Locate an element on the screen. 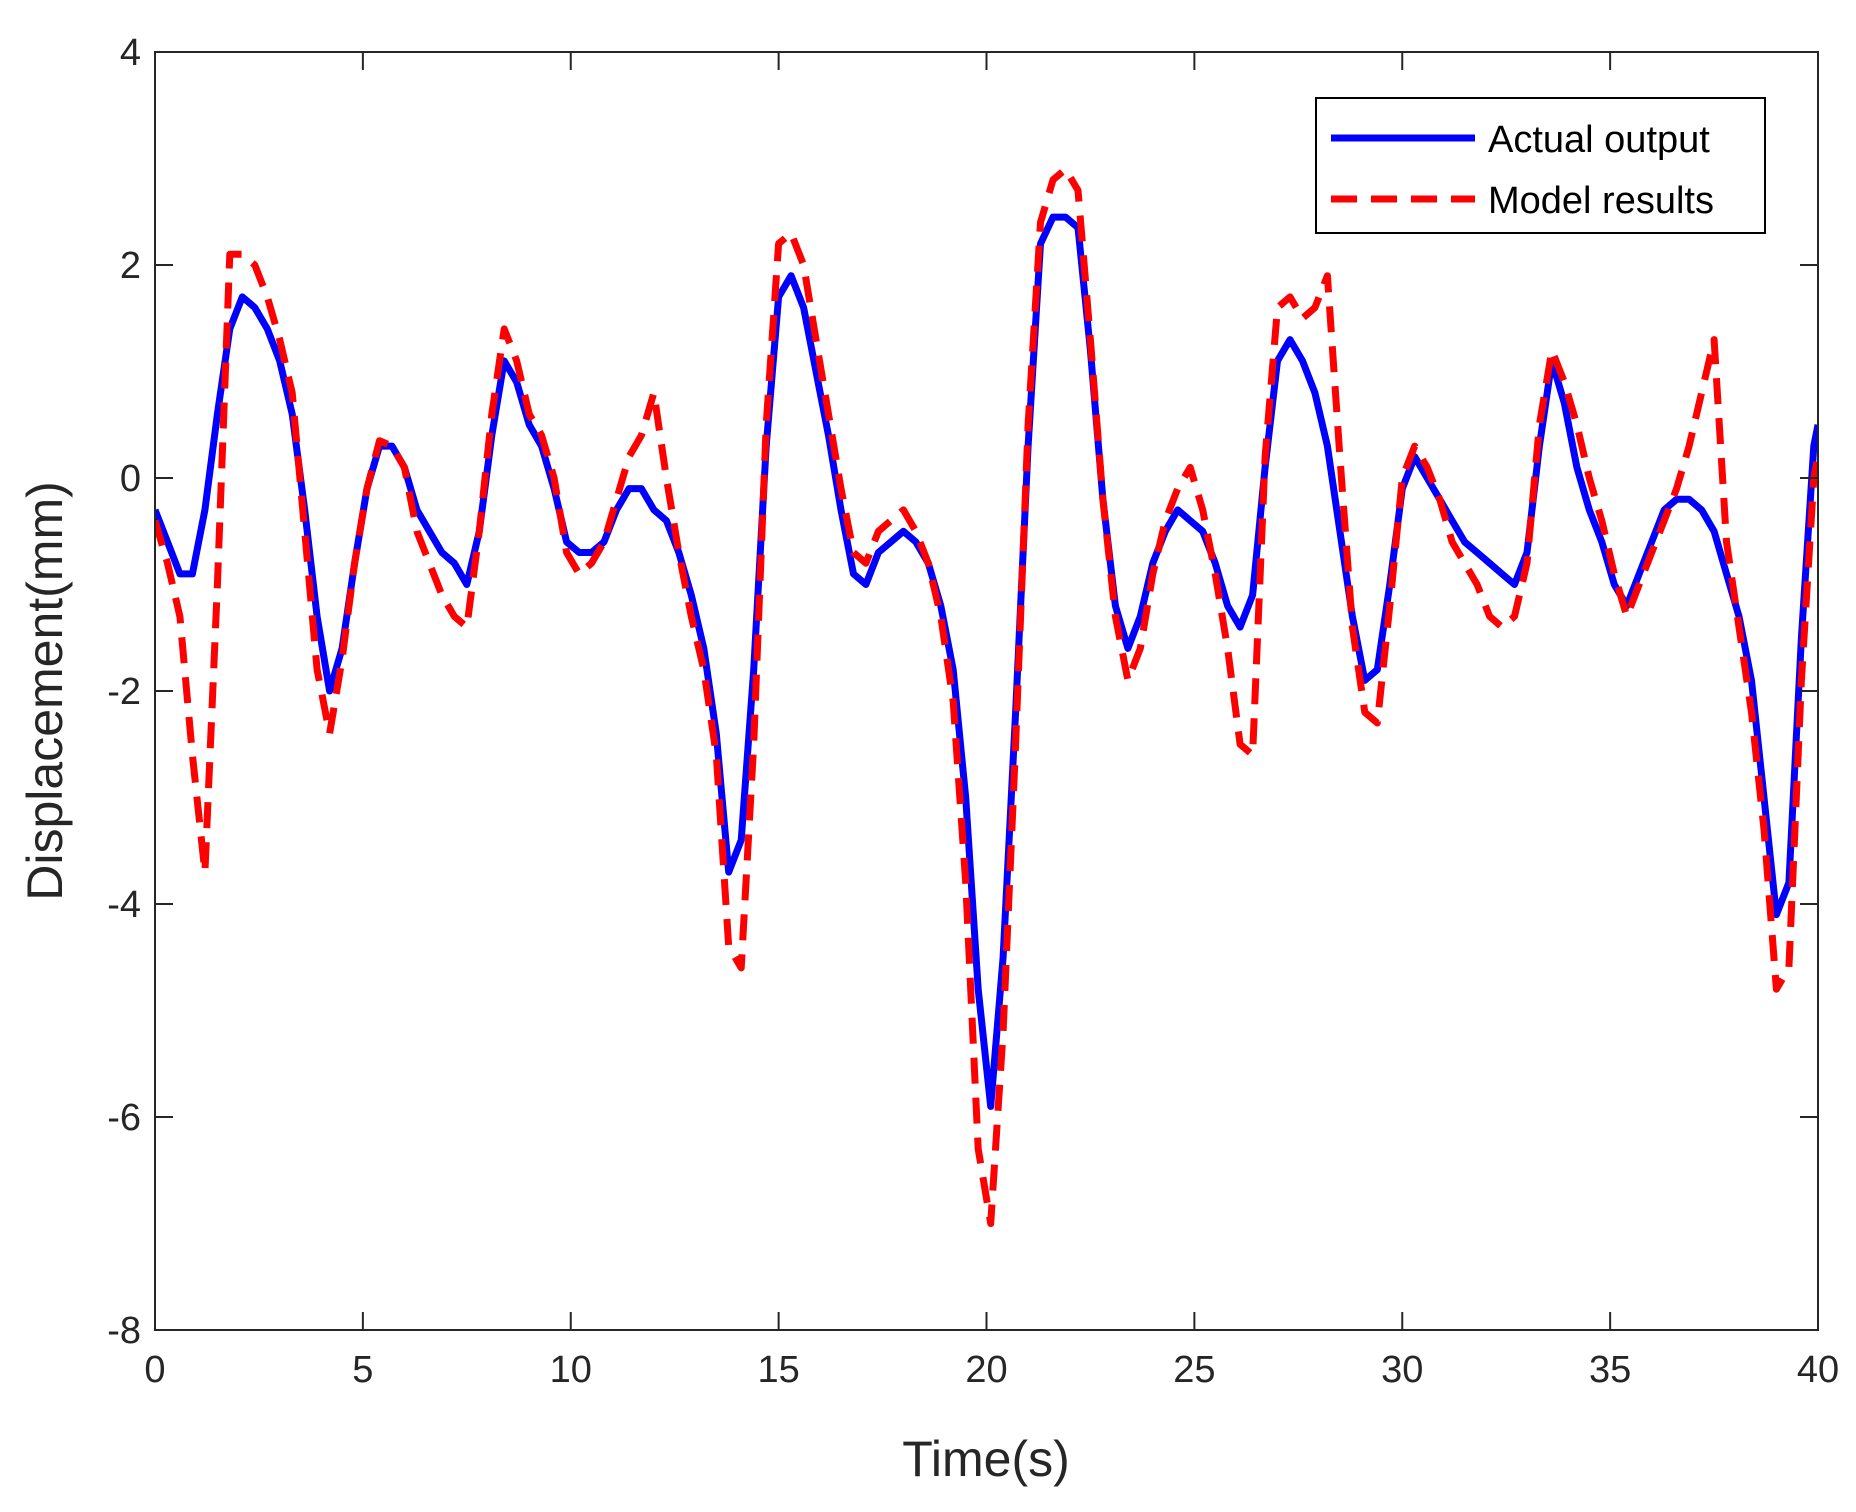  x-tick-label: 15 is located at coordinates (778, 1370).